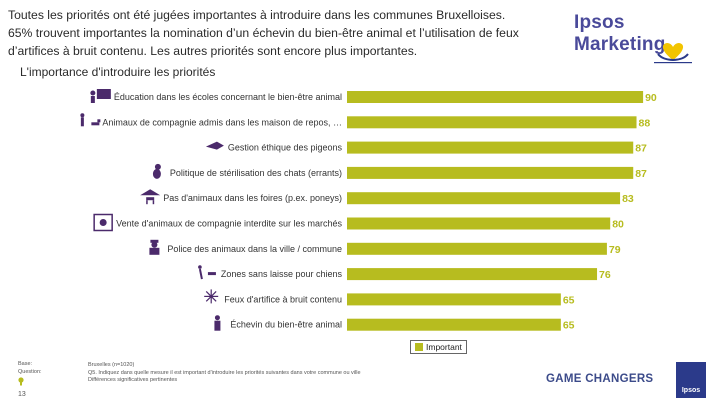  What do you see at coordinates (600, 379) in the screenshot?
I see `game-changers-tagline: GAME CHANGERS` at bounding box center [600, 379].